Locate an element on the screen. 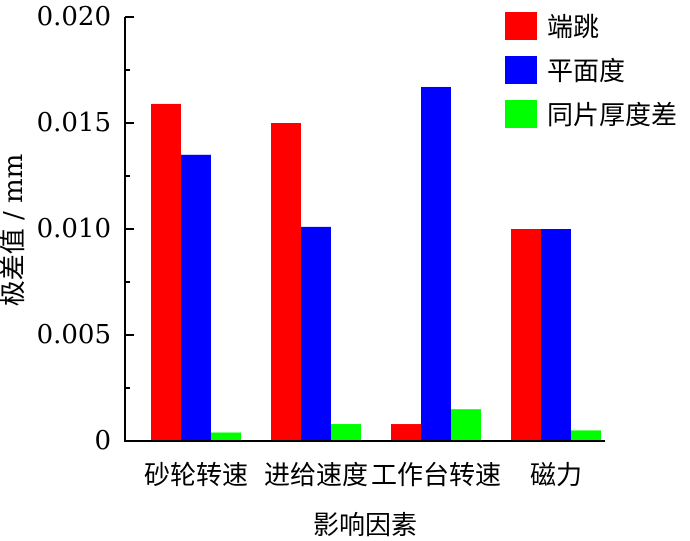 The image size is (690, 541). x-tick-labels: 砂轮转速 进给速度 工作台转速 磁力 is located at coordinates (363, 476).